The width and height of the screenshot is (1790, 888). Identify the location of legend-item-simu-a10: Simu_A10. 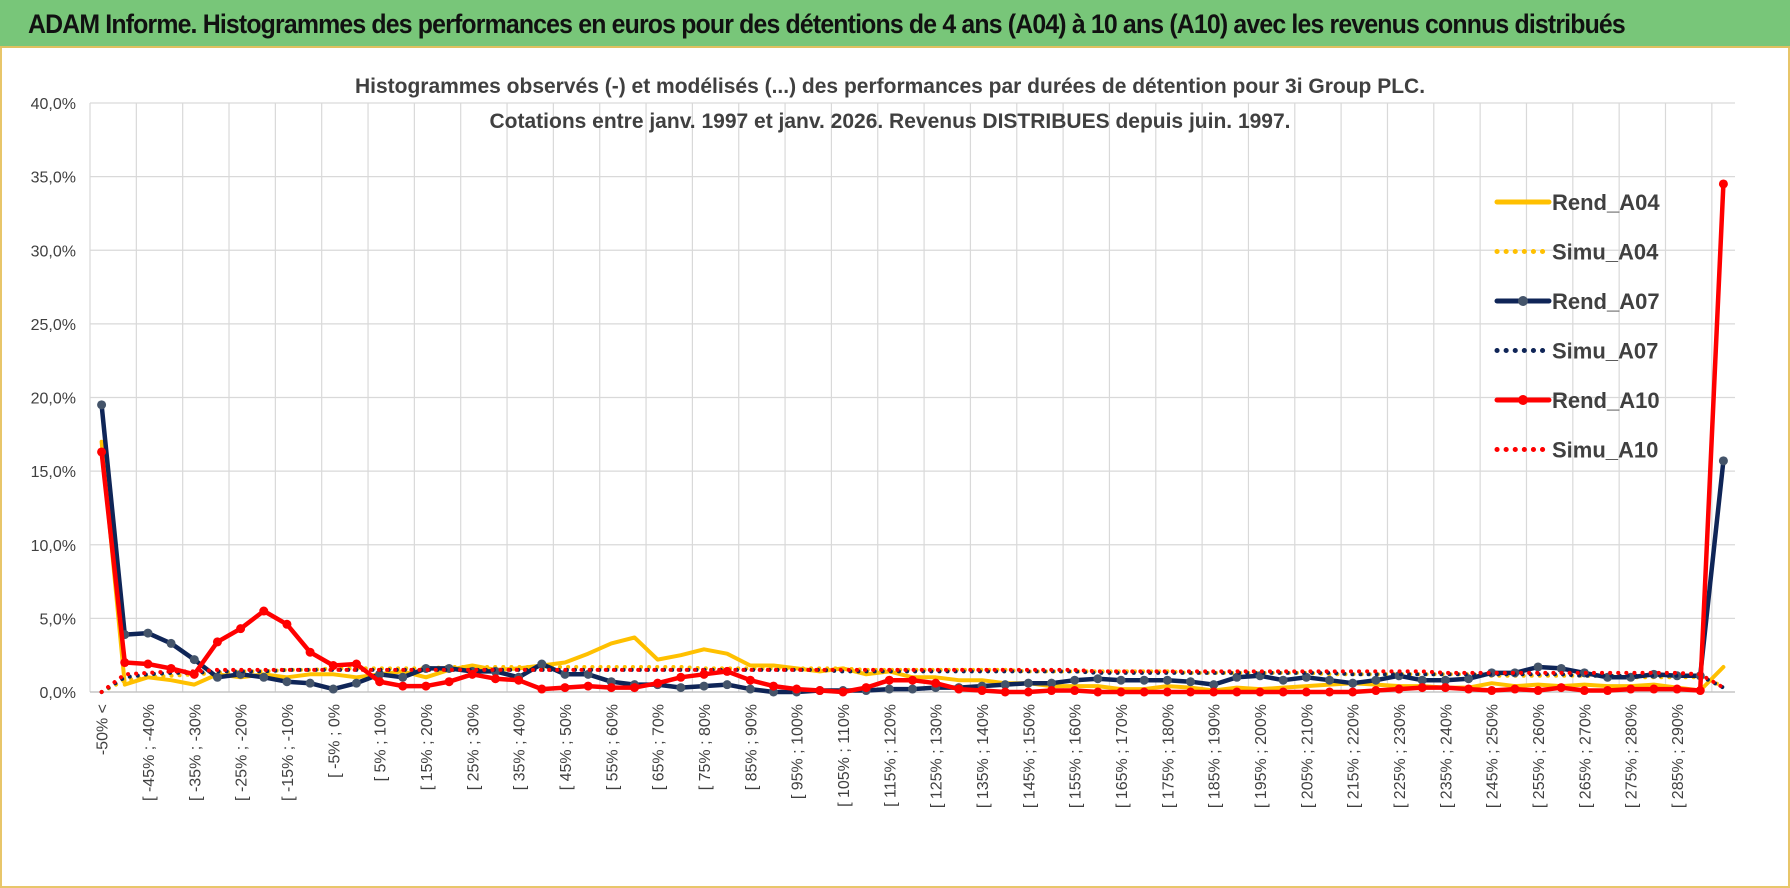
(1576, 450).